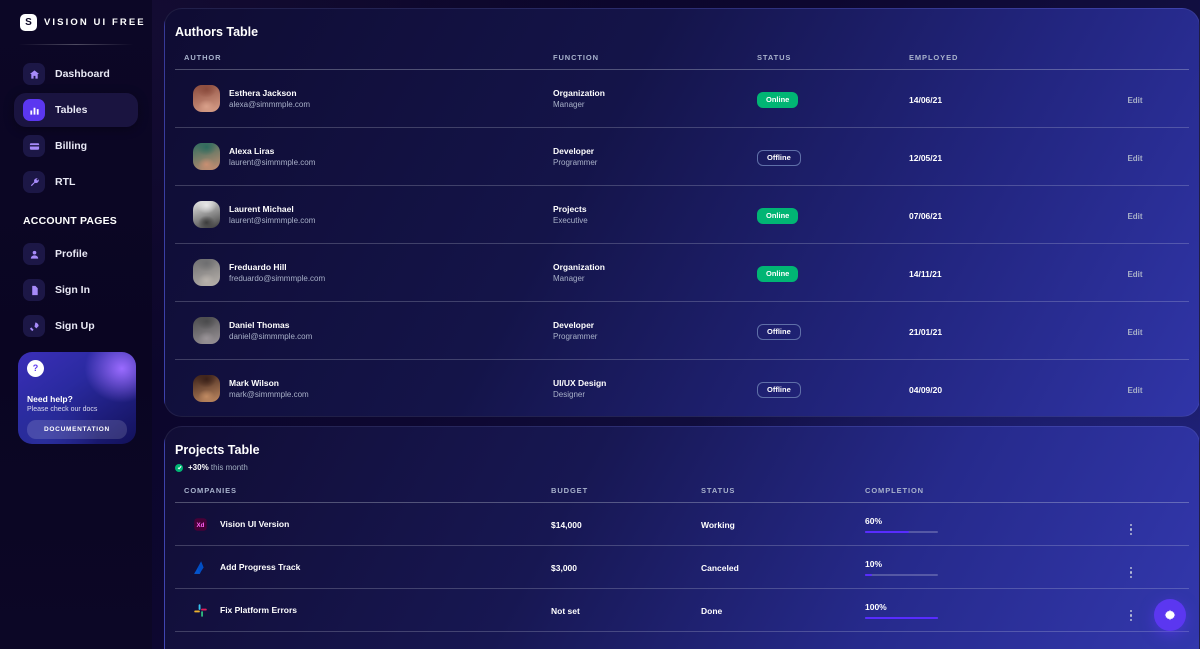  I want to click on progress-bar-track, so click(901, 574).